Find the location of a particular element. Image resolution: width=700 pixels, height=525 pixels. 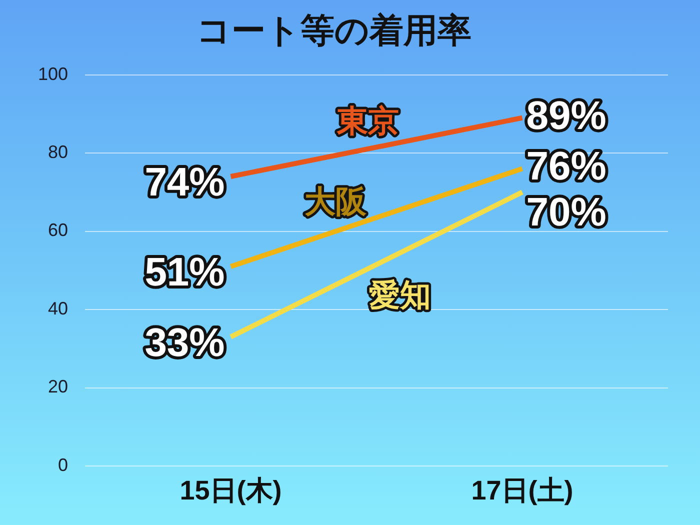

data-label: 74% is located at coordinates (184, 182).